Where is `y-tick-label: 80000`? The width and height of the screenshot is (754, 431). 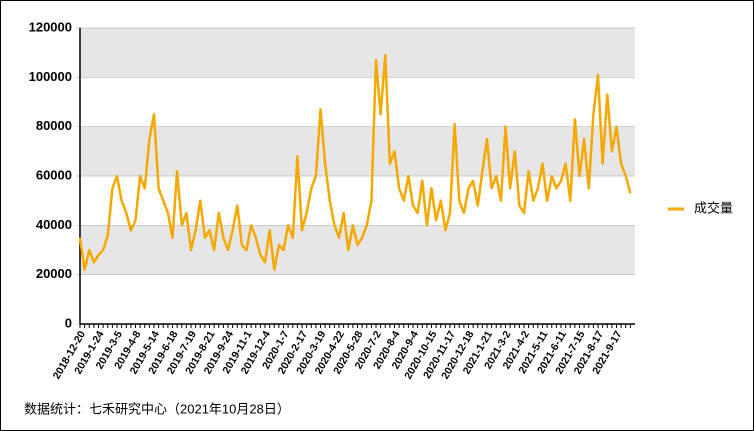 y-tick-label: 80000 is located at coordinates (54, 125).